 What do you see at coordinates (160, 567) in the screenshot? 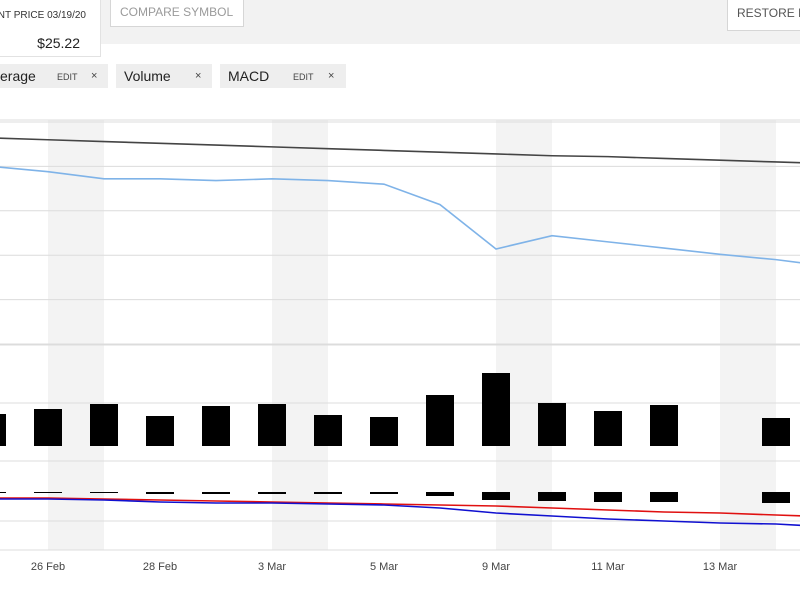
I see `x-tick-label: 28 Feb` at bounding box center [160, 567].